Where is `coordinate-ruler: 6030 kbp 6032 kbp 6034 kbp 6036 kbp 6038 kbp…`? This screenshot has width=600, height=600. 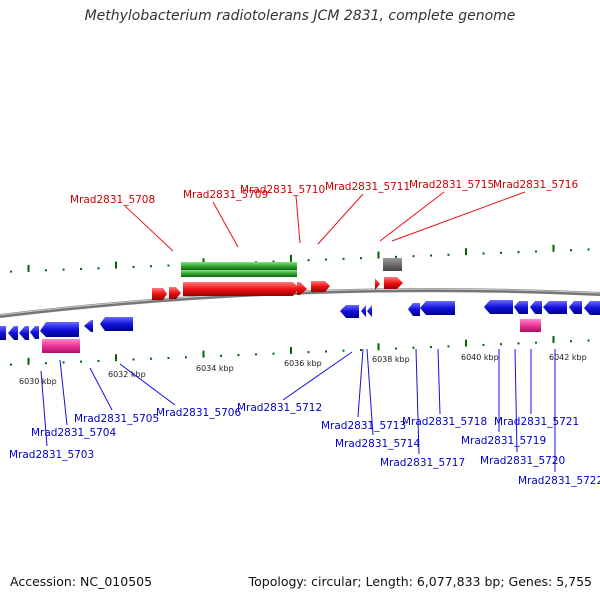 coordinate-ruler: 6030 kbp 6032 kbp 6034 kbp 6036 kbp 6038 kbp… is located at coordinates (303, 369).